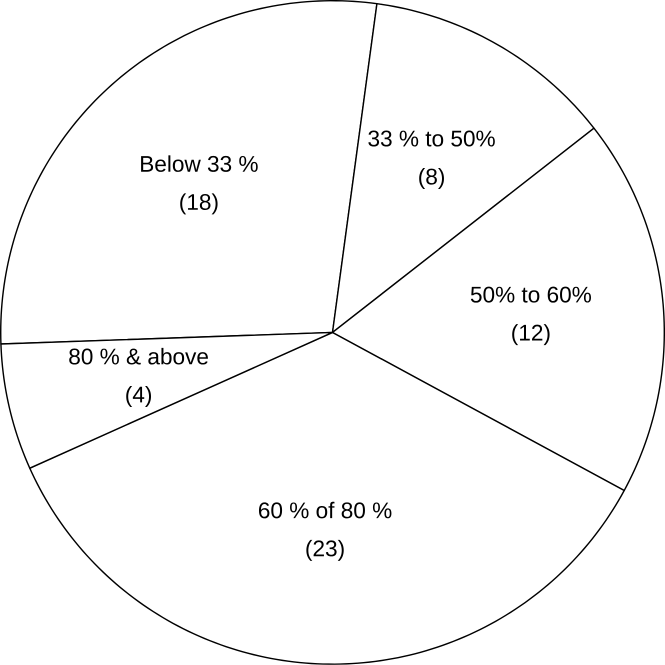  I want to click on slice-label: 60 % of 80 %, so click(325, 510).